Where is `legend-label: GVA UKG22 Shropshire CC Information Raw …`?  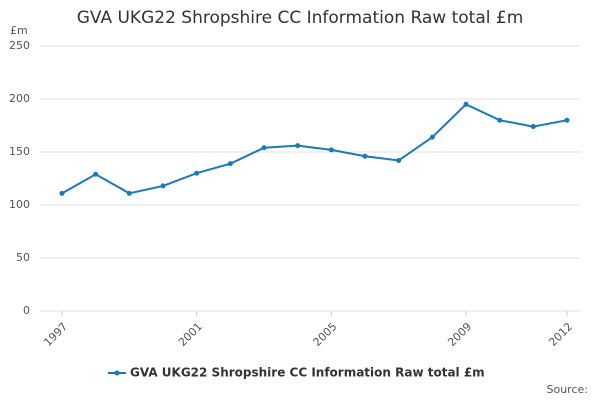
legend-label: GVA UKG22 Shropshire CC Information Raw … is located at coordinates (307, 373).